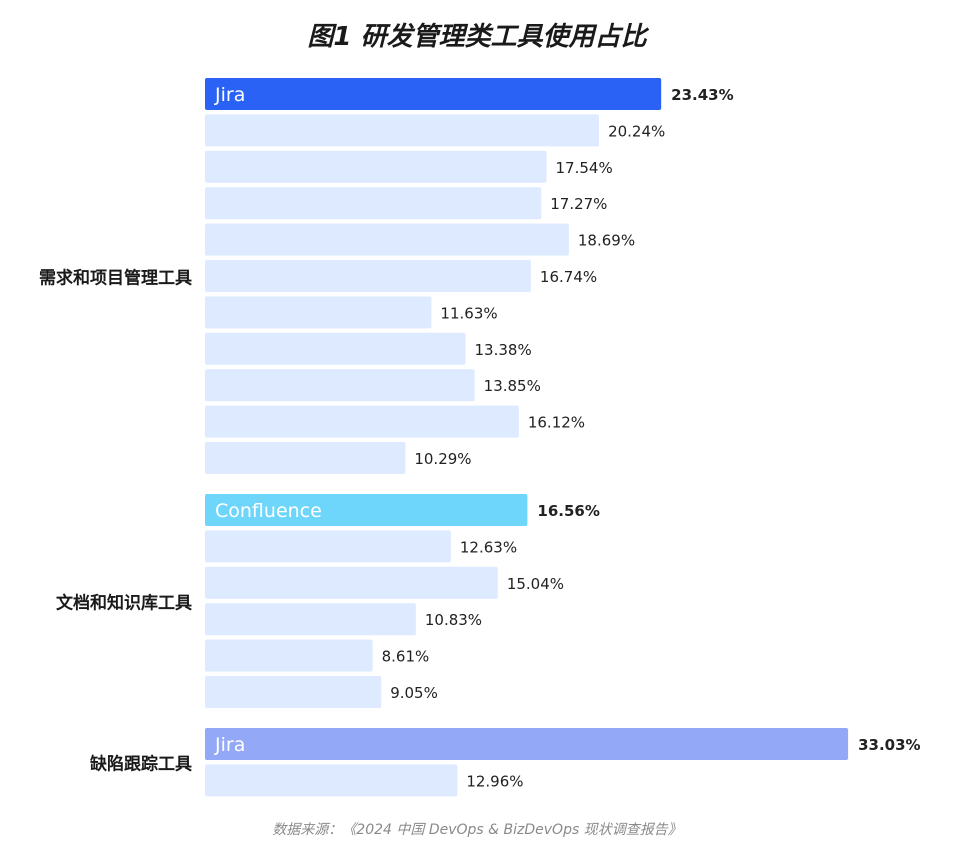 This screenshot has width=954, height=852. I want to click on value-label: 13.38%, so click(503, 350).